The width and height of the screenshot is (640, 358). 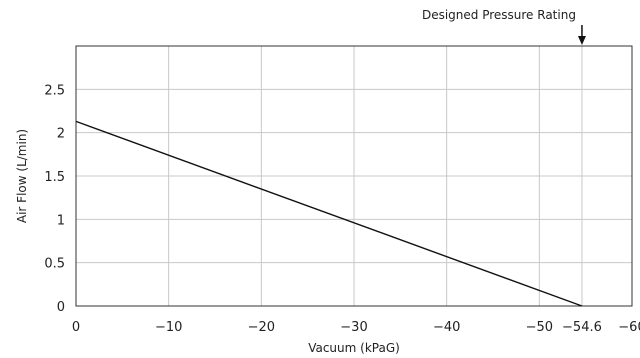 I want to click on y-tick-label: 2.5, so click(x=54, y=90).